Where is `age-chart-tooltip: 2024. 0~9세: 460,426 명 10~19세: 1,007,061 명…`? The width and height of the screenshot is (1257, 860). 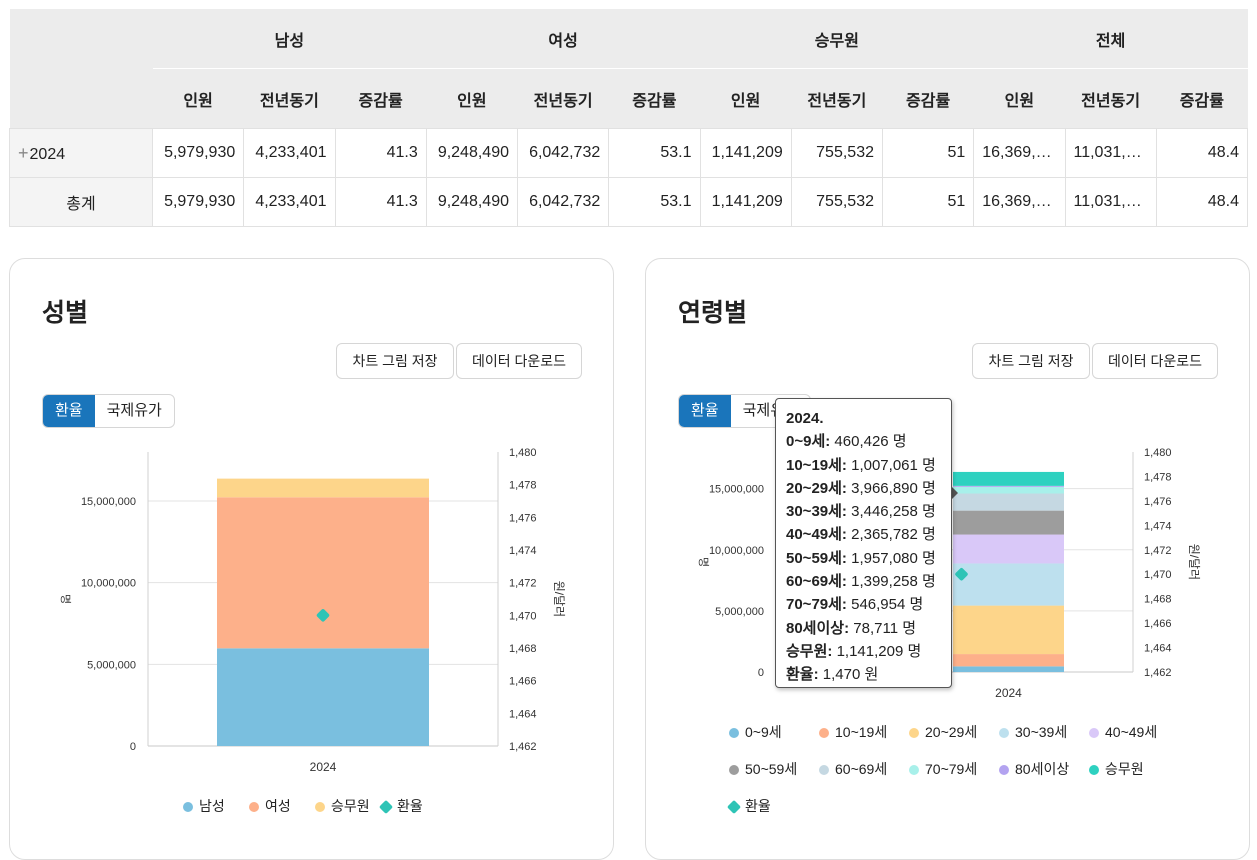 age-chart-tooltip: 2024. 0~9세: 460,426 명 10~19세: 1,007,061 명… is located at coordinates (863, 543).